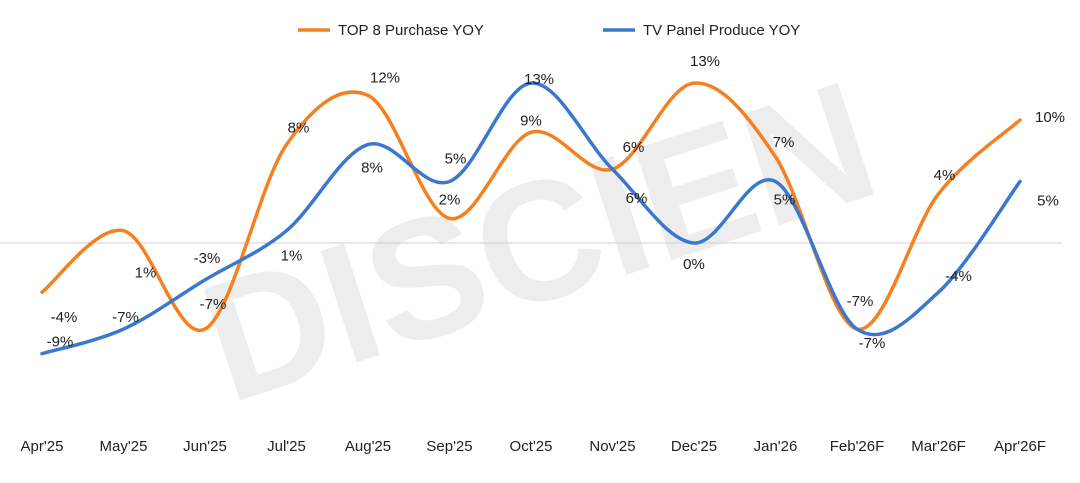 Image resolution: width=1080 pixels, height=483 pixels. What do you see at coordinates (721, 30) in the screenshot?
I see `legend-label: TV Panel Produce YOY` at bounding box center [721, 30].